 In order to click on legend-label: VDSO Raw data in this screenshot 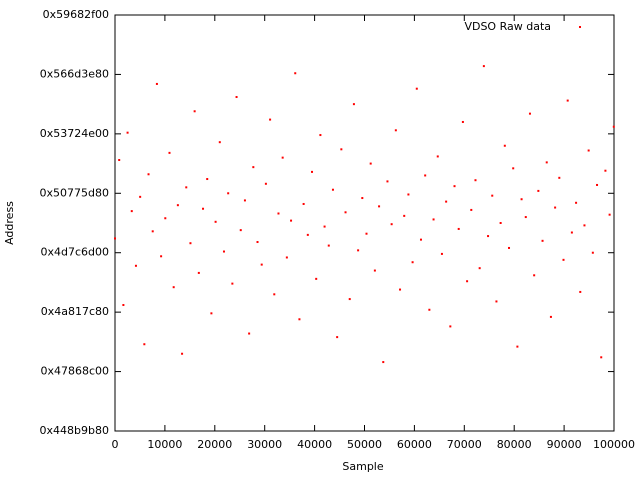, I will do `click(507, 26)`.